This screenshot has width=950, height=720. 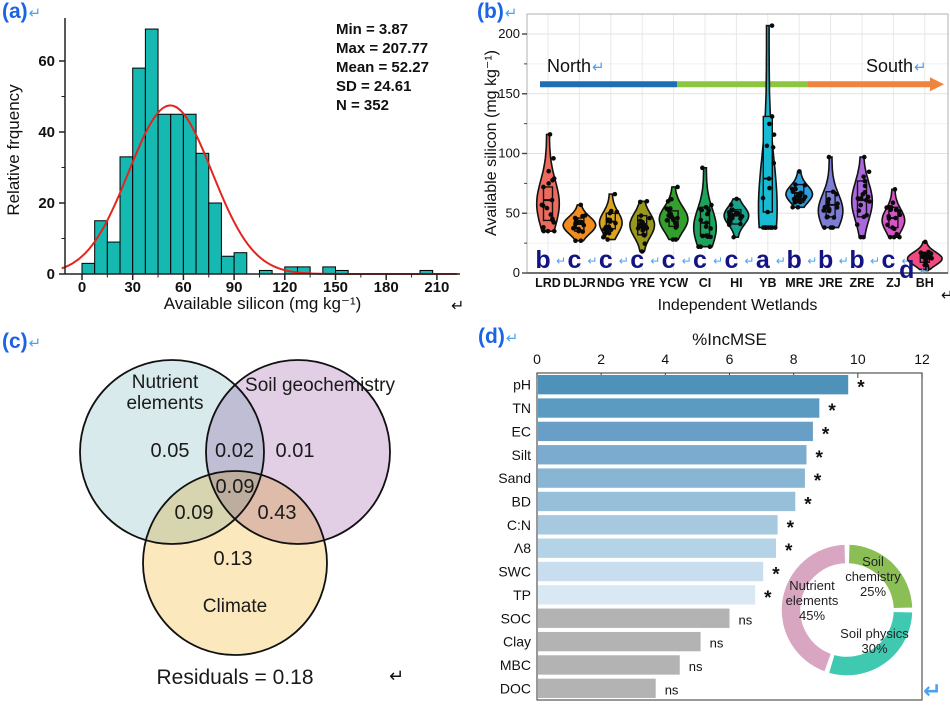 I want to click on venn-value-only-nutrient: 0.05, so click(x=170, y=451).